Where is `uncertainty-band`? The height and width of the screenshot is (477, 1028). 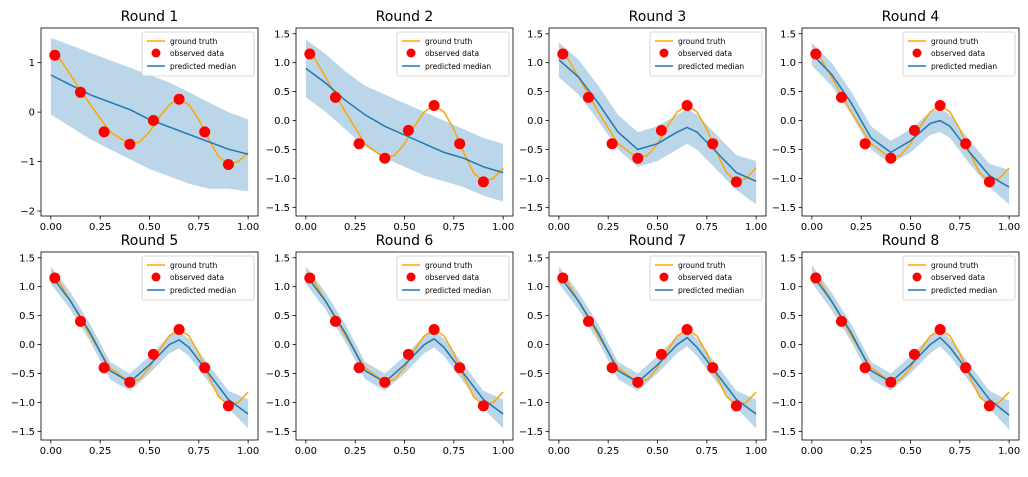 uncertainty-band is located at coordinates (404, 120).